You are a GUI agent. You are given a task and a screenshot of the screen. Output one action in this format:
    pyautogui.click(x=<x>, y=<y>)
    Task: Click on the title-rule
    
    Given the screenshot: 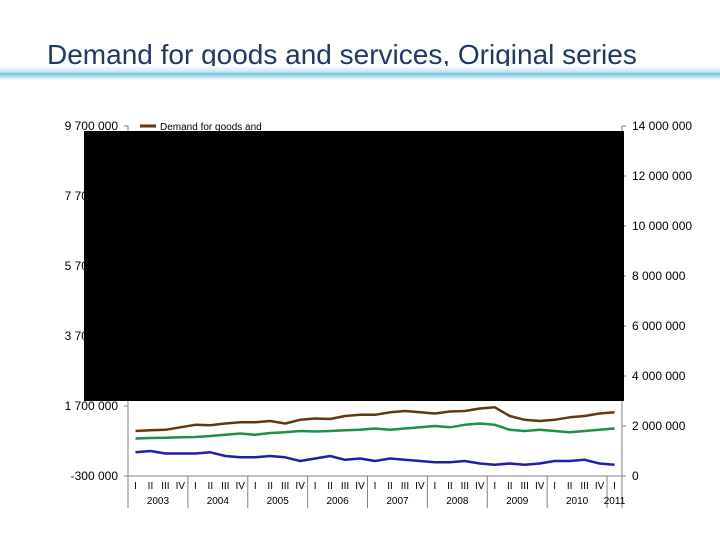 What is the action you would take?
    pyautogui.click(x=360, y=73)
    